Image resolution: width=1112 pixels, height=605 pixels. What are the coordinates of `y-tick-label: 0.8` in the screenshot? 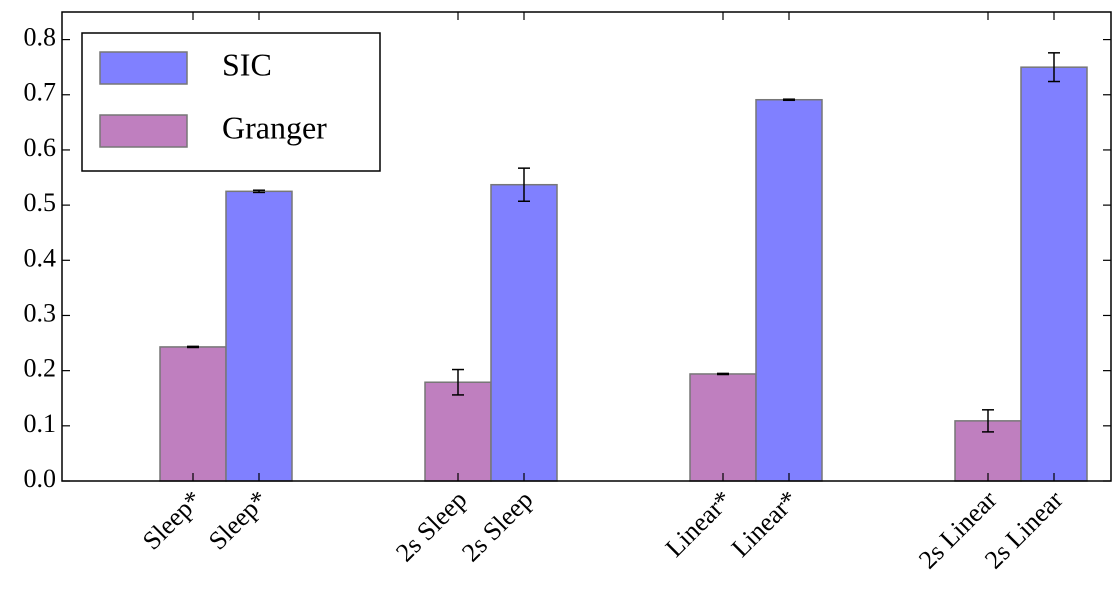 It's located at (40, 37).